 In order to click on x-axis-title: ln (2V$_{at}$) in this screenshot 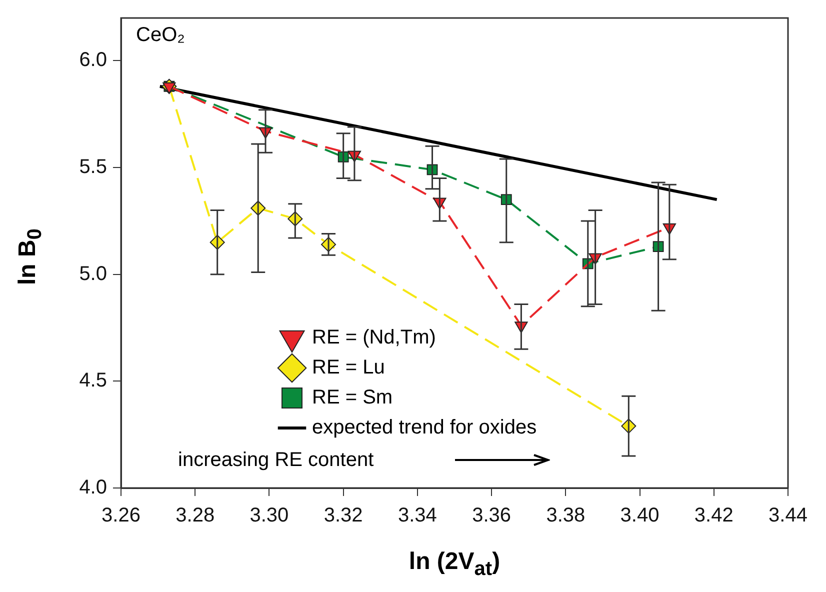, I will do `click(455, 564)`.